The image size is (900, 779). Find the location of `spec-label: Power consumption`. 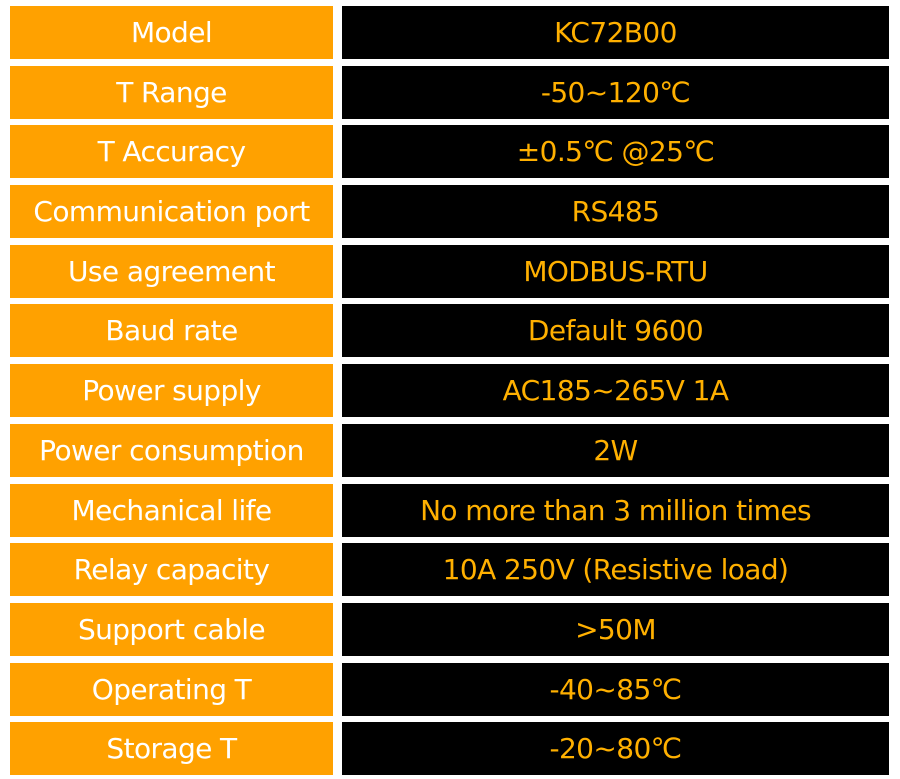

spec-label: Power consumption is located at coordinates (171, 450).